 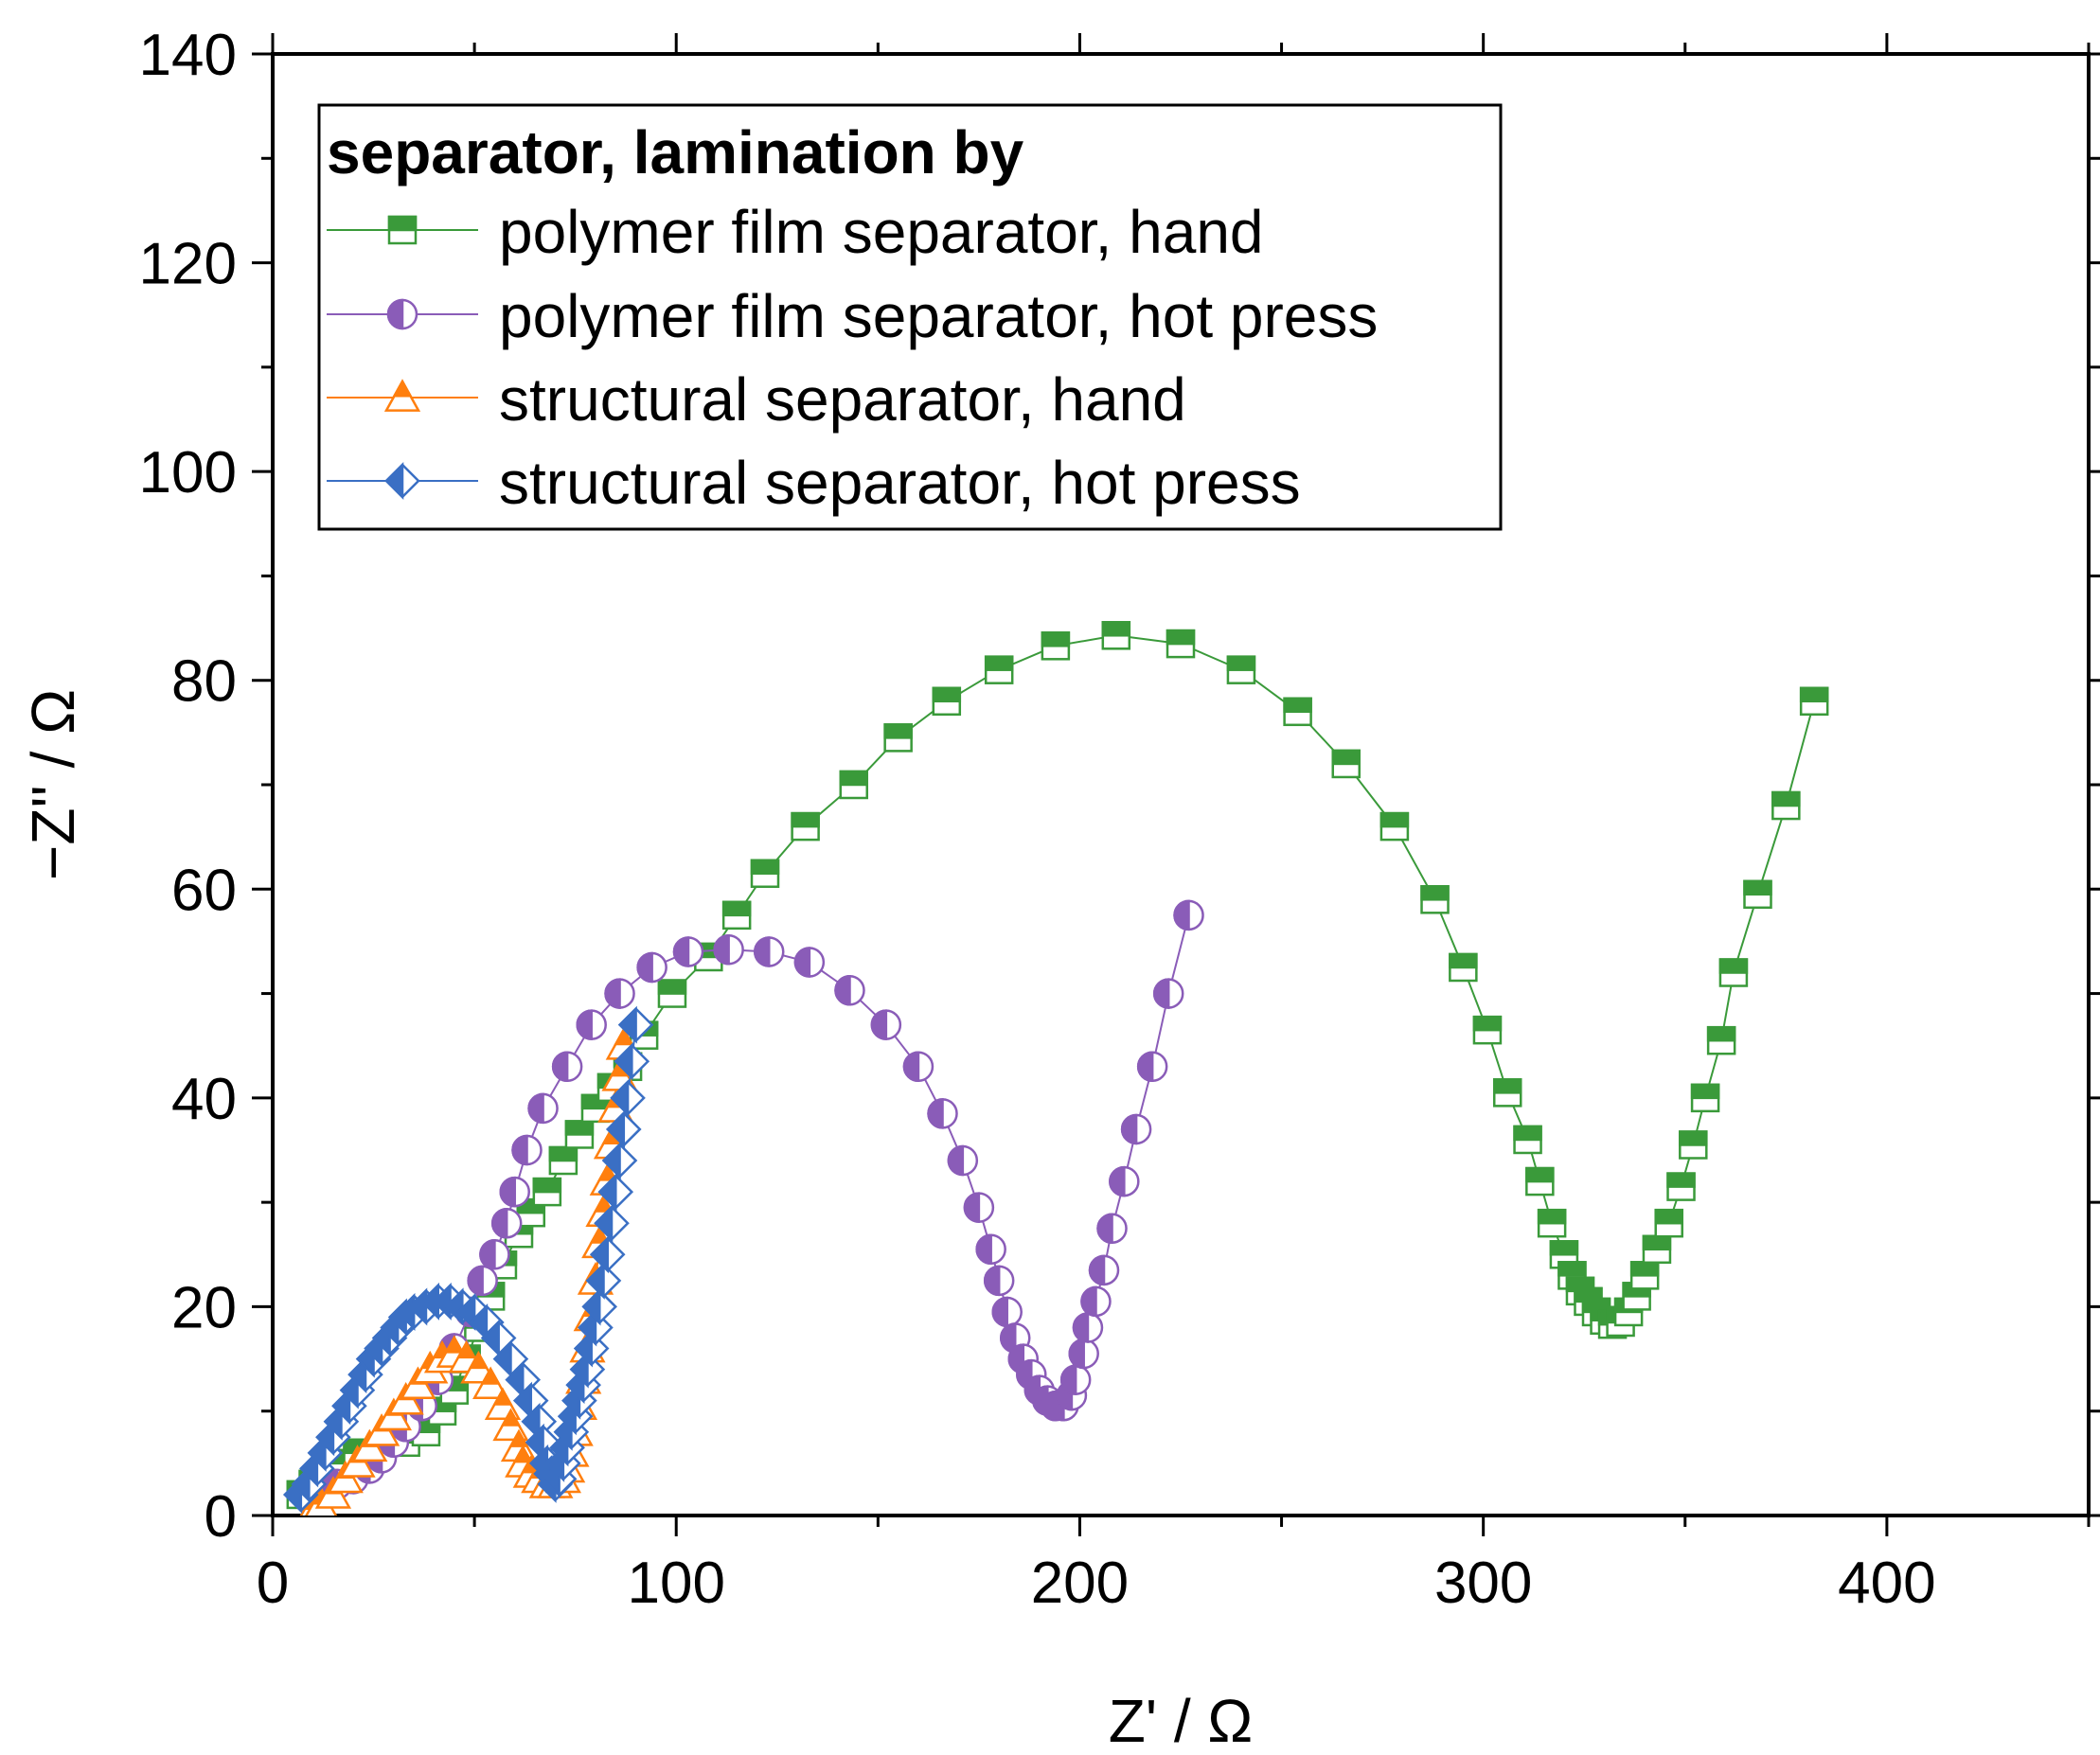 I want to click on legend-entry: structural separator, hand, so click(x=756, y=399).